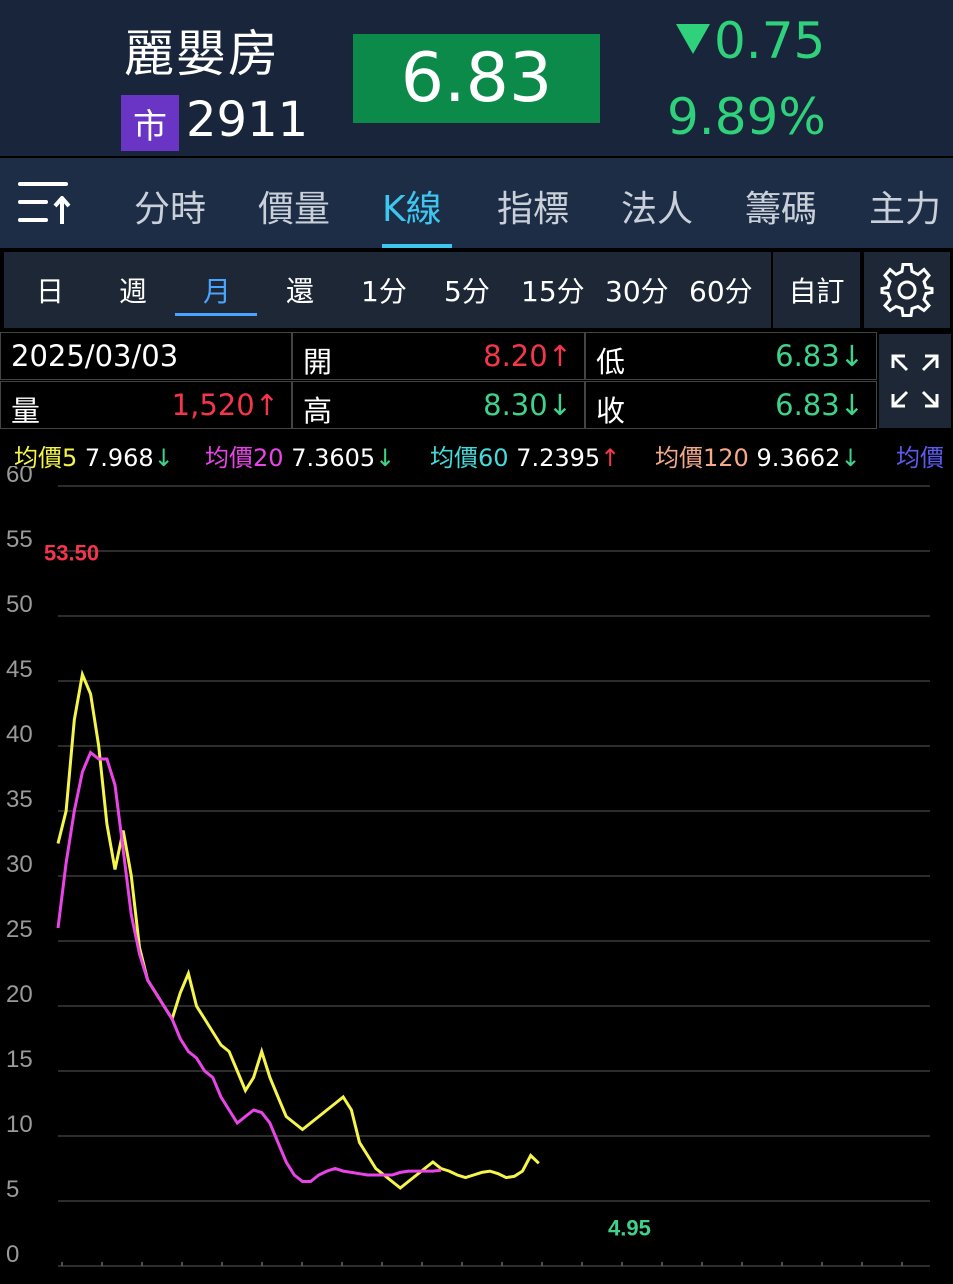  I want to click on active-tab-indicator, so click(417, 246).